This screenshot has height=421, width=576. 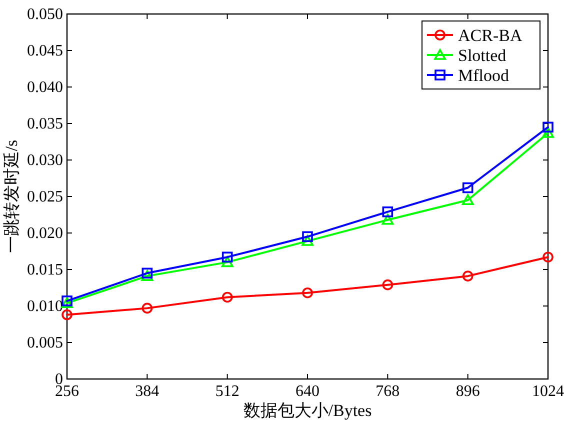 What do you see at coordinates (548, 391) in the screenshot?
I see `x-tick-label: 1024` at bounding box center [548, 391].